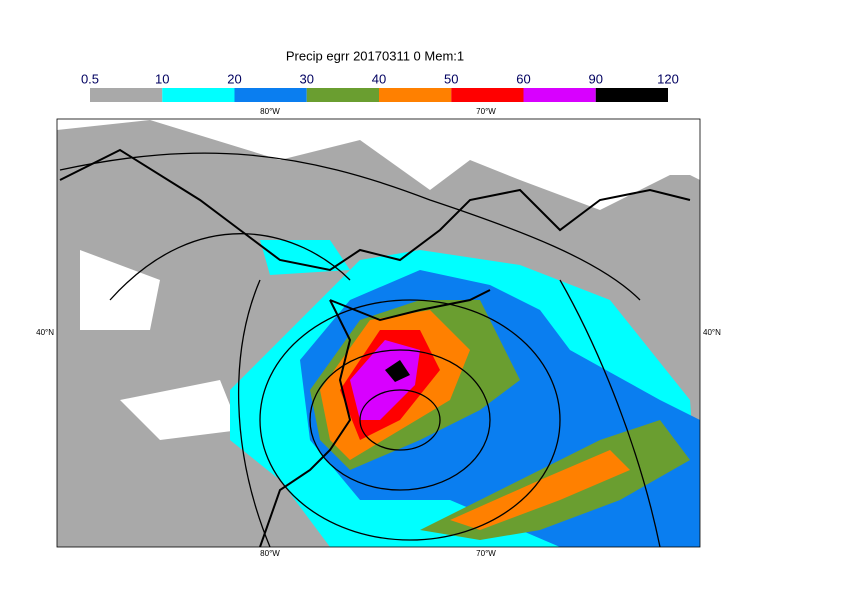 The width and height of the screenshot is (842, 596). I want to click on colorbar-label: 0.5, so click(90, 78).